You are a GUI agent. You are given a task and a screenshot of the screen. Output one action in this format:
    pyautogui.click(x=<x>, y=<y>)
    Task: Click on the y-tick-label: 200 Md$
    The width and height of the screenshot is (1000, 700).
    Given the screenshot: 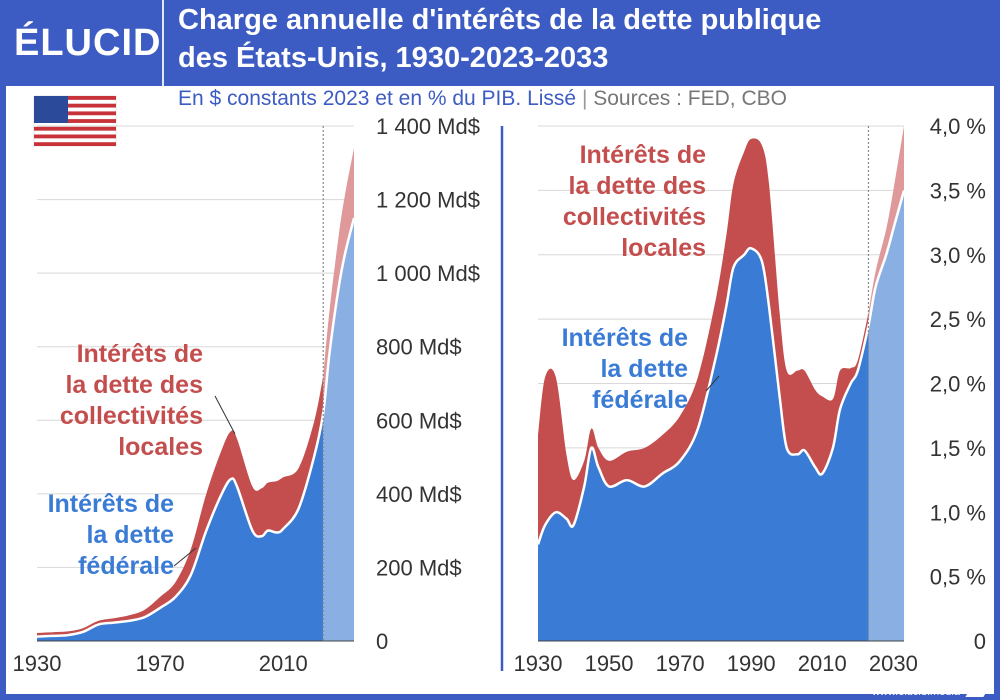 What is the action you would take?
    pyautogui.click(x=419, y=567)
    